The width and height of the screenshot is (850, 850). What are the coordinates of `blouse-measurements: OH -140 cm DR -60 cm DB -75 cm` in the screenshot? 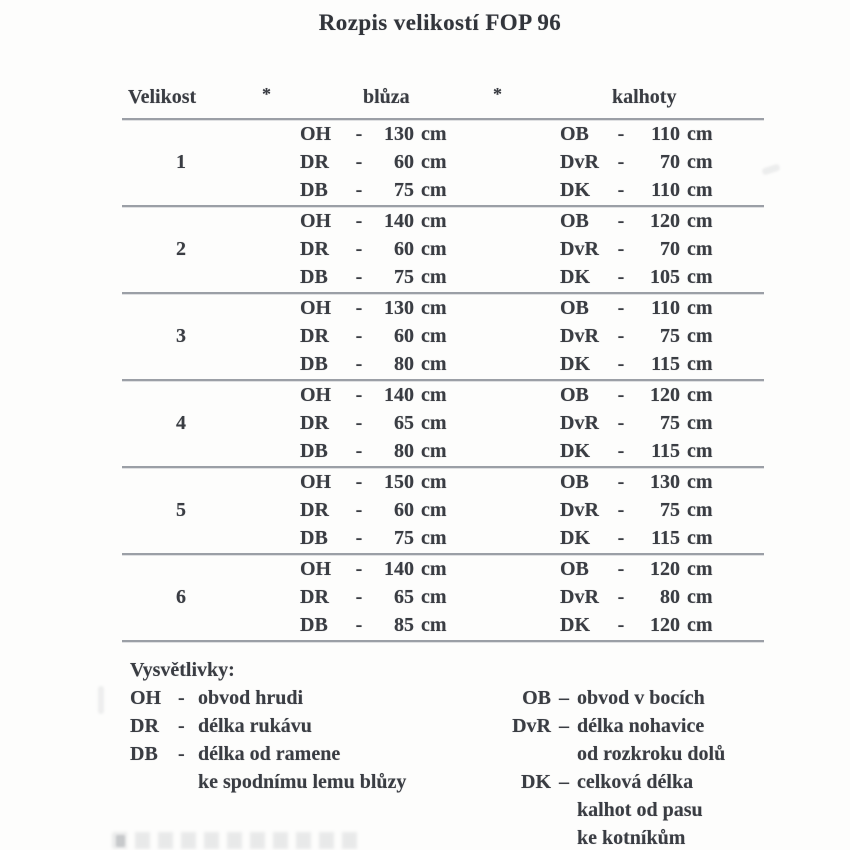 It's located at (373, 249).